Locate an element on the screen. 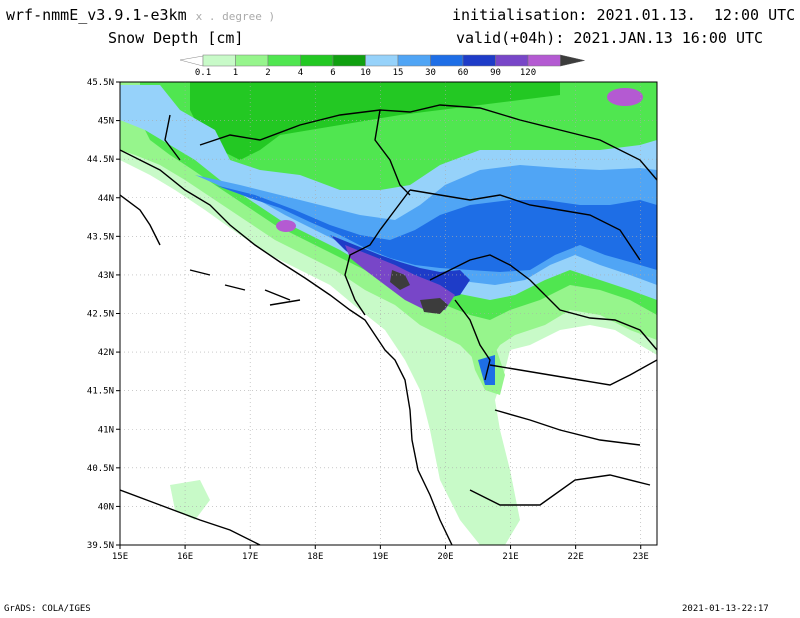  lon-label: 19E is located at coordinates (380, 557).